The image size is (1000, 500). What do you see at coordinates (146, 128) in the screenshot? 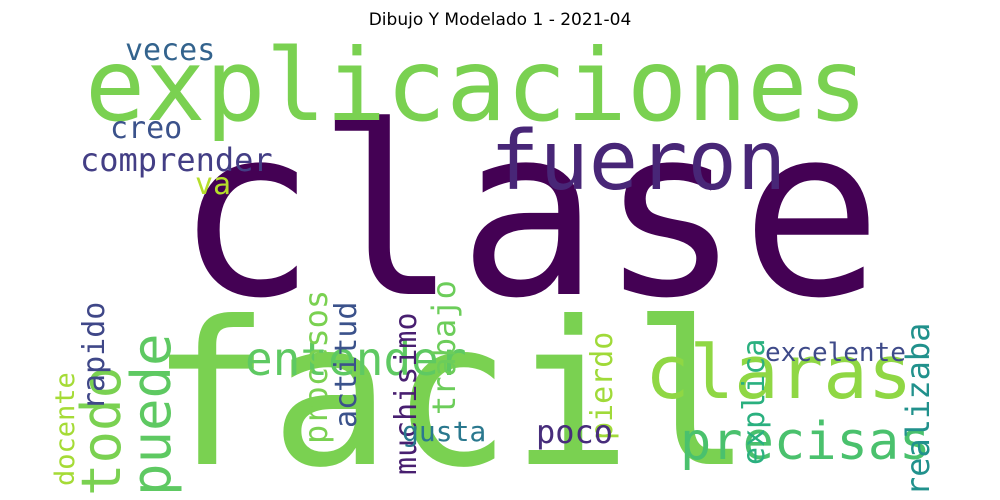
I see `word-creo: creo` at bounding box center [146, 128].